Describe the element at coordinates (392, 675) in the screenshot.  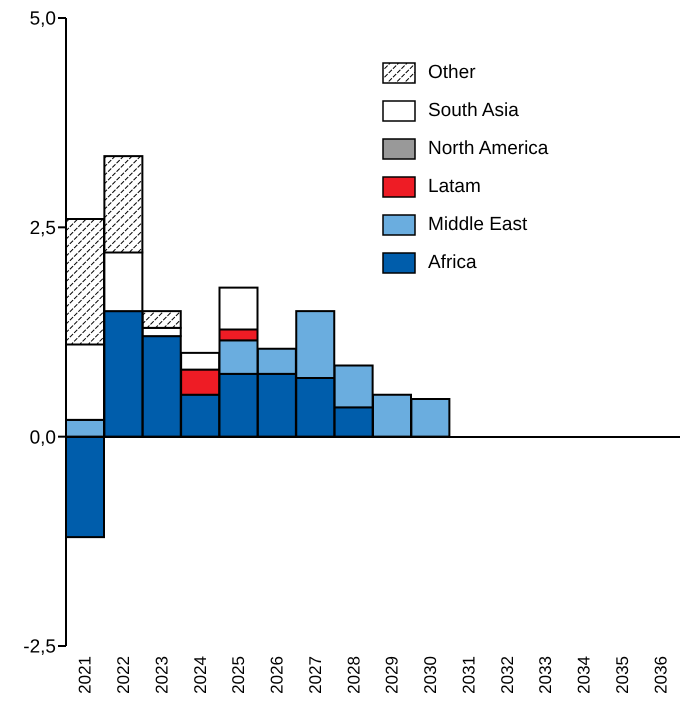
I see `x-tick-label: 2029` at that location.